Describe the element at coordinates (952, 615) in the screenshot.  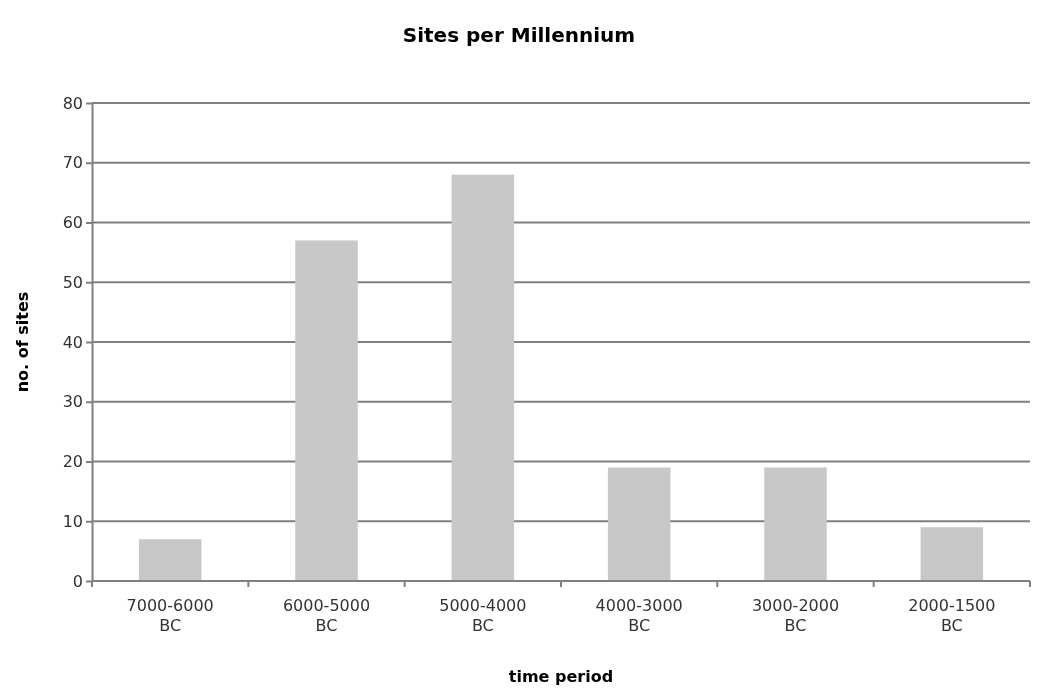
I see `x-tick-label: 2000-1500 BC` at that location.